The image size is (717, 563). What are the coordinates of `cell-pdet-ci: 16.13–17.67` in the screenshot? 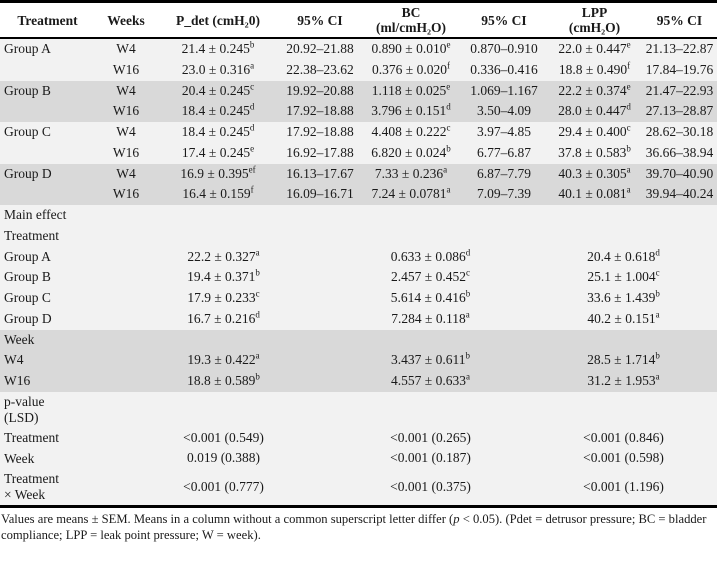 It's located at (320, 173).